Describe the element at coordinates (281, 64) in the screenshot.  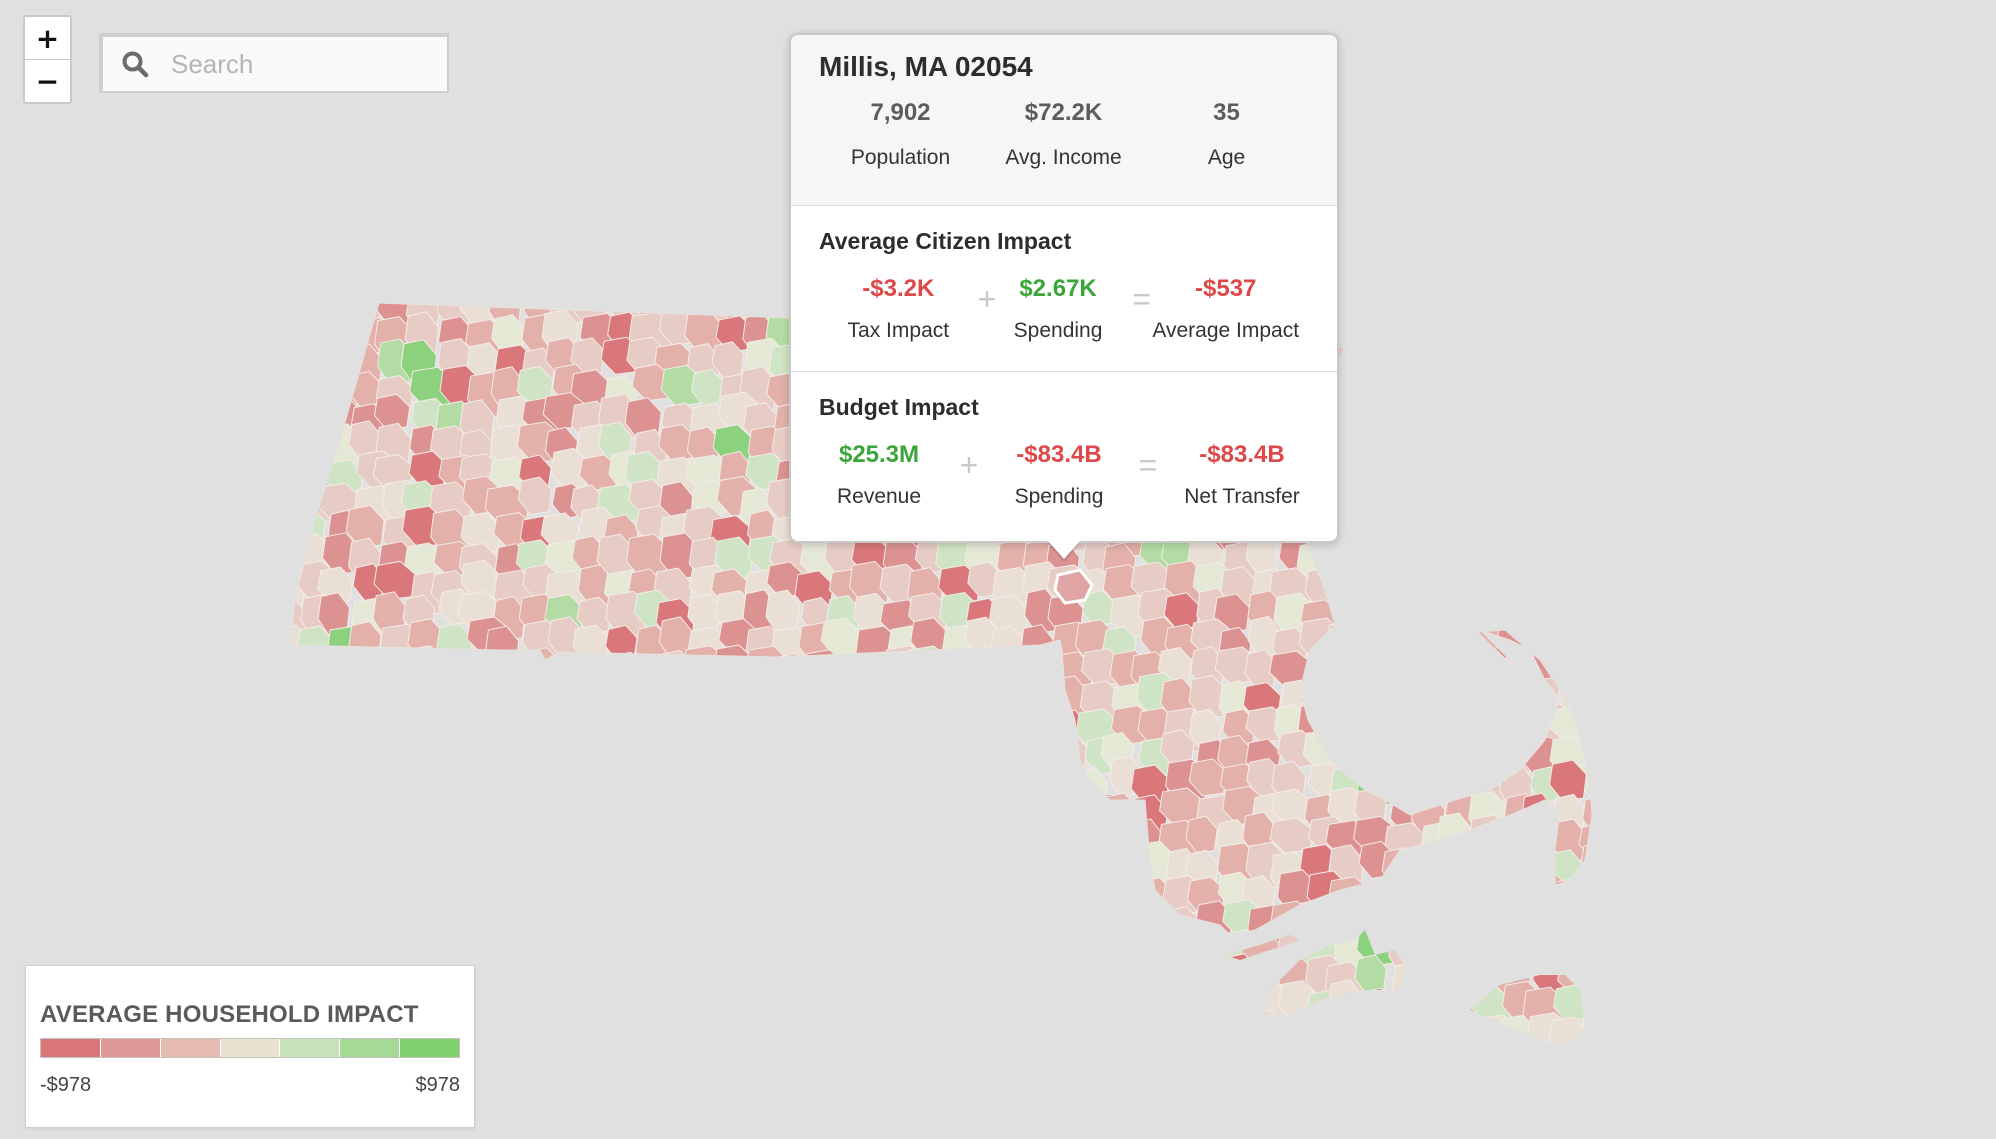
I see `search-input` at that location.